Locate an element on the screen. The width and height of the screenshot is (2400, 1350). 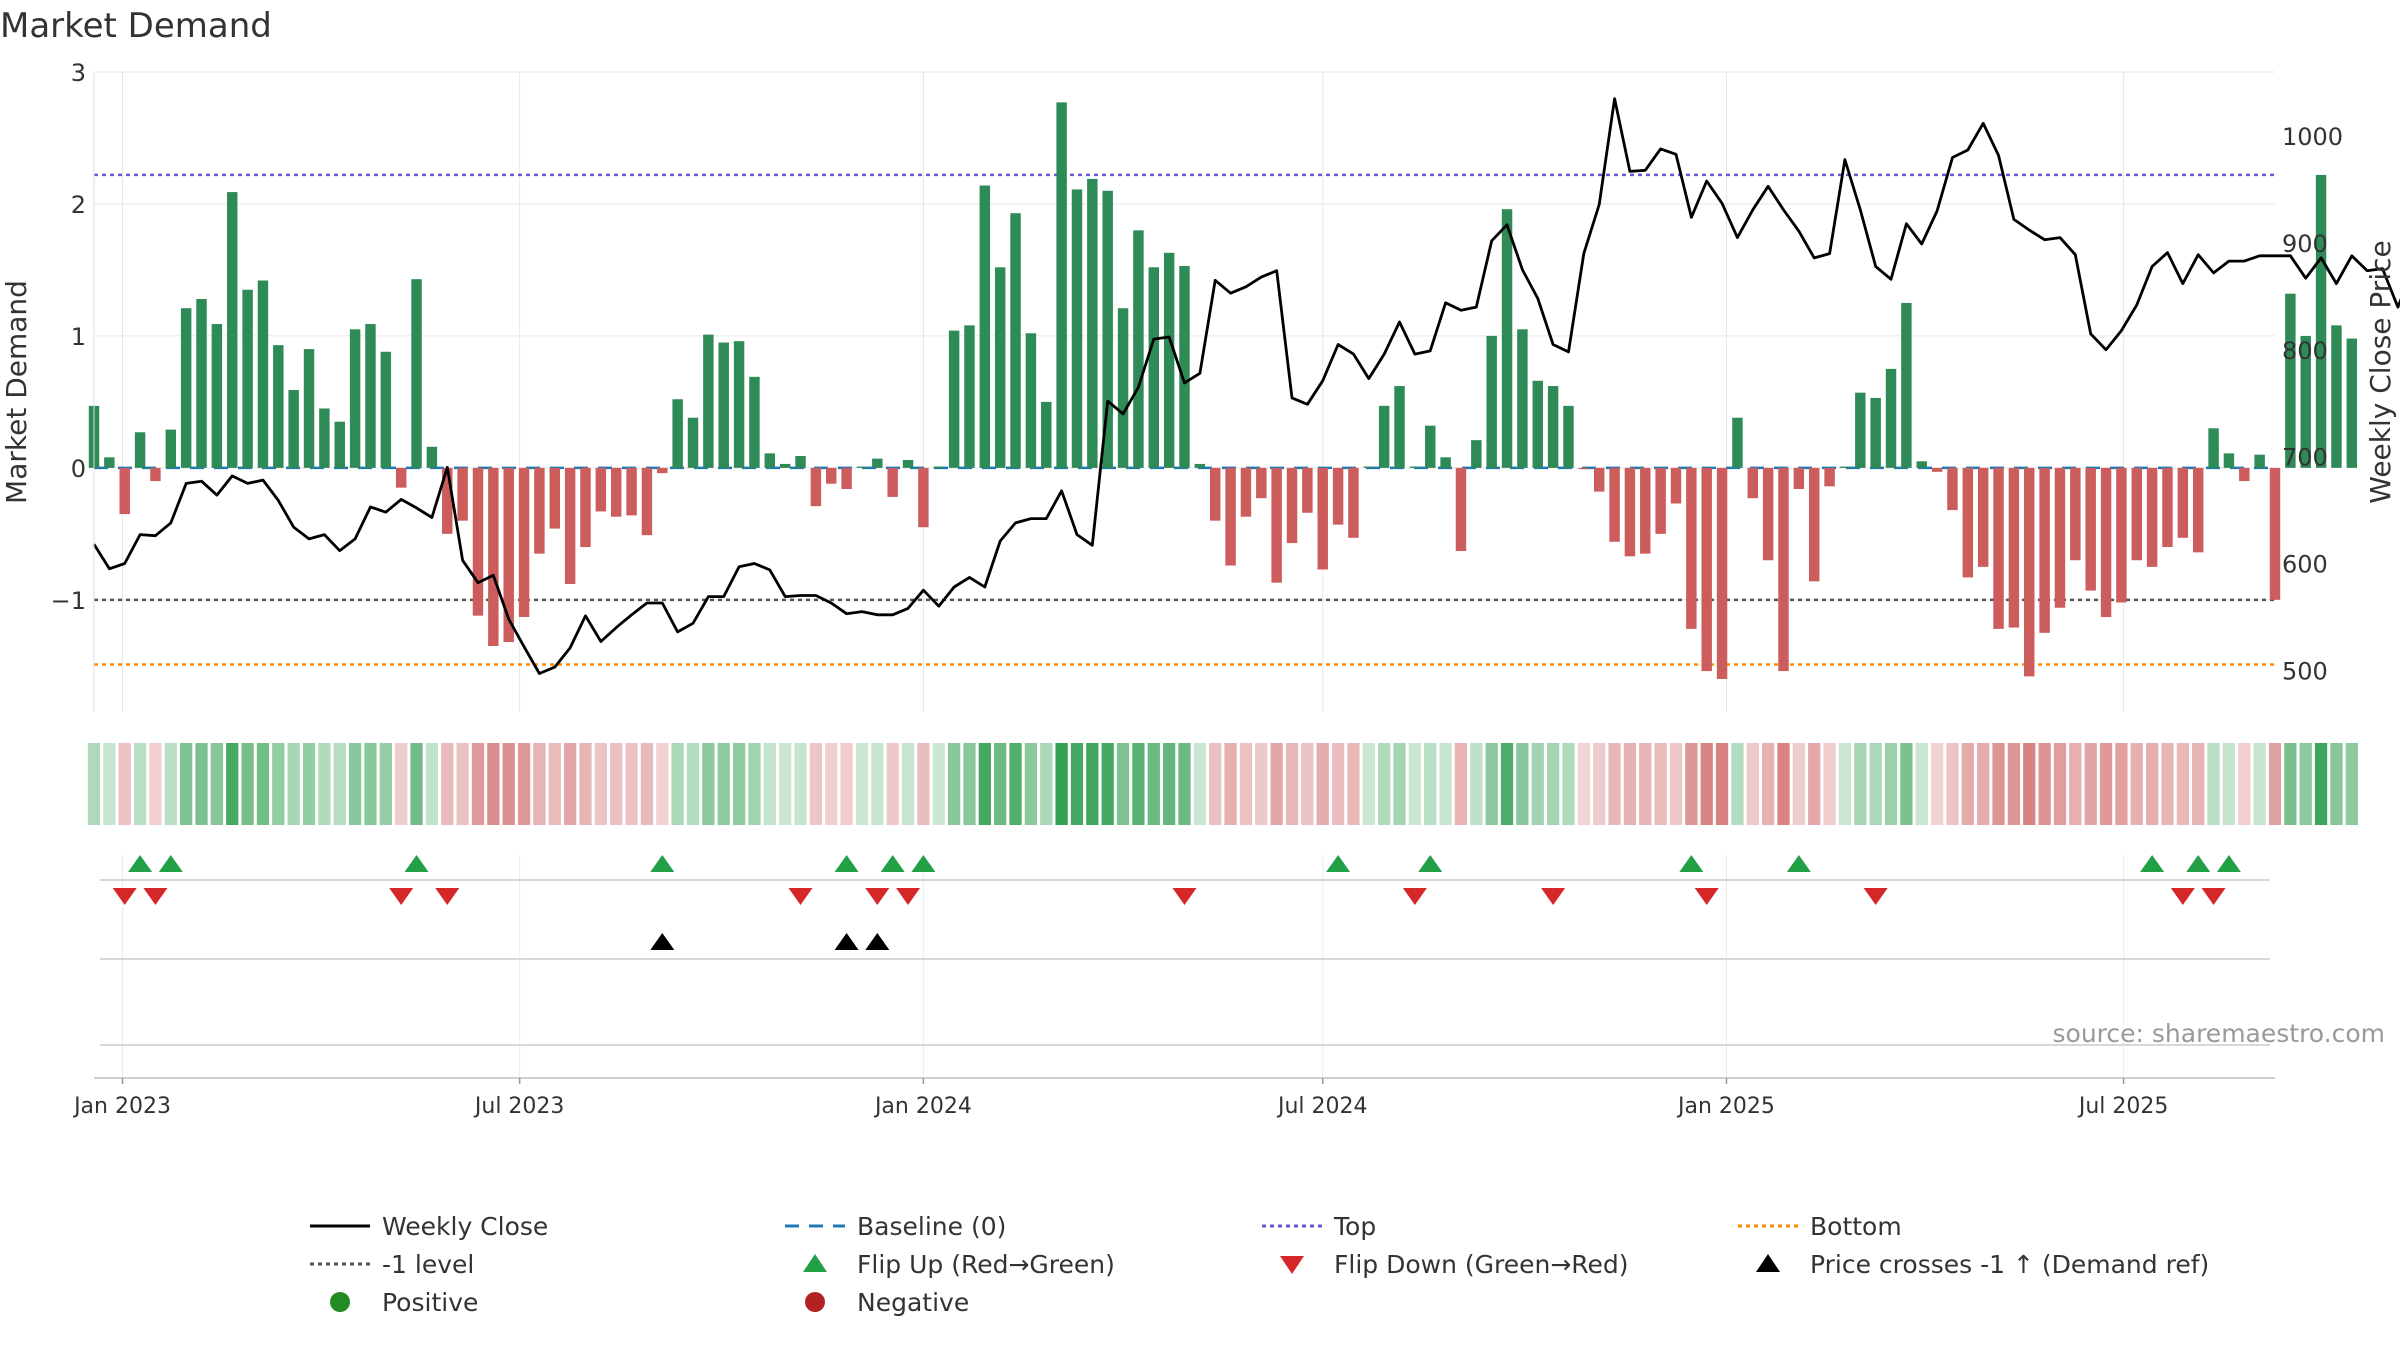
legend-label: -1 level is located at coordinates (428, 1264).